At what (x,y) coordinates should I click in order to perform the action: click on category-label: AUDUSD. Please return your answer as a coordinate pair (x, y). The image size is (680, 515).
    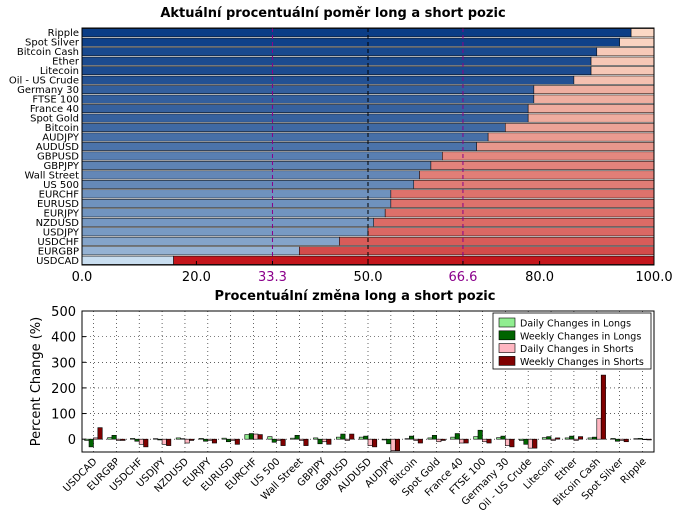
    Looking at the image, I should click on (58, 147).